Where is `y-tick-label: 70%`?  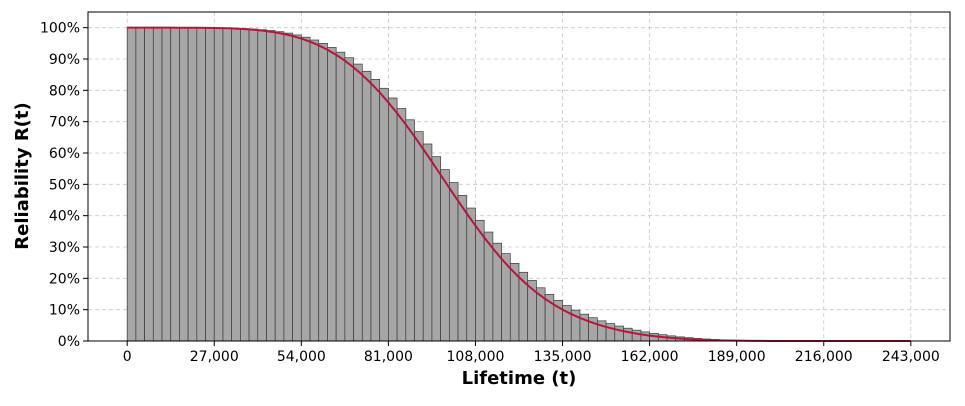
y-tick-label: 70% is located at coordinates (64, 123).